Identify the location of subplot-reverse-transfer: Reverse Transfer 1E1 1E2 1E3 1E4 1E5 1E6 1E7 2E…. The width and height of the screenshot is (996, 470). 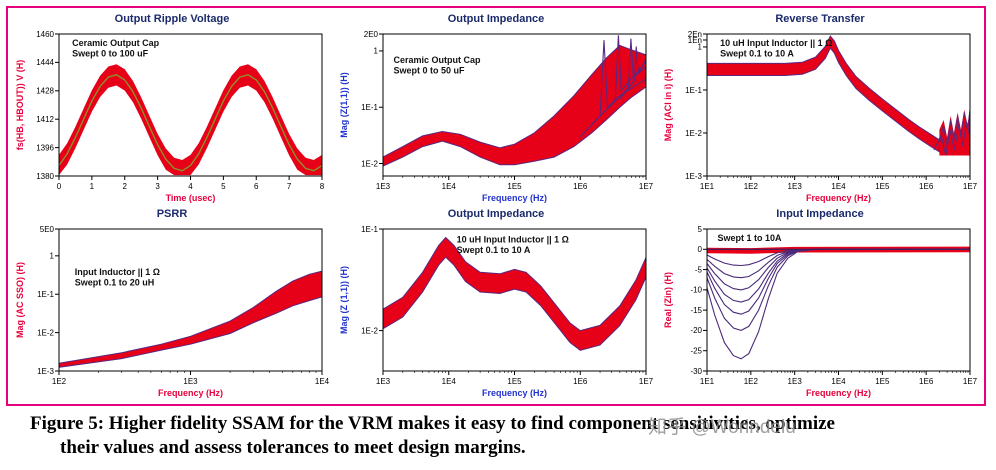
(820, 107).